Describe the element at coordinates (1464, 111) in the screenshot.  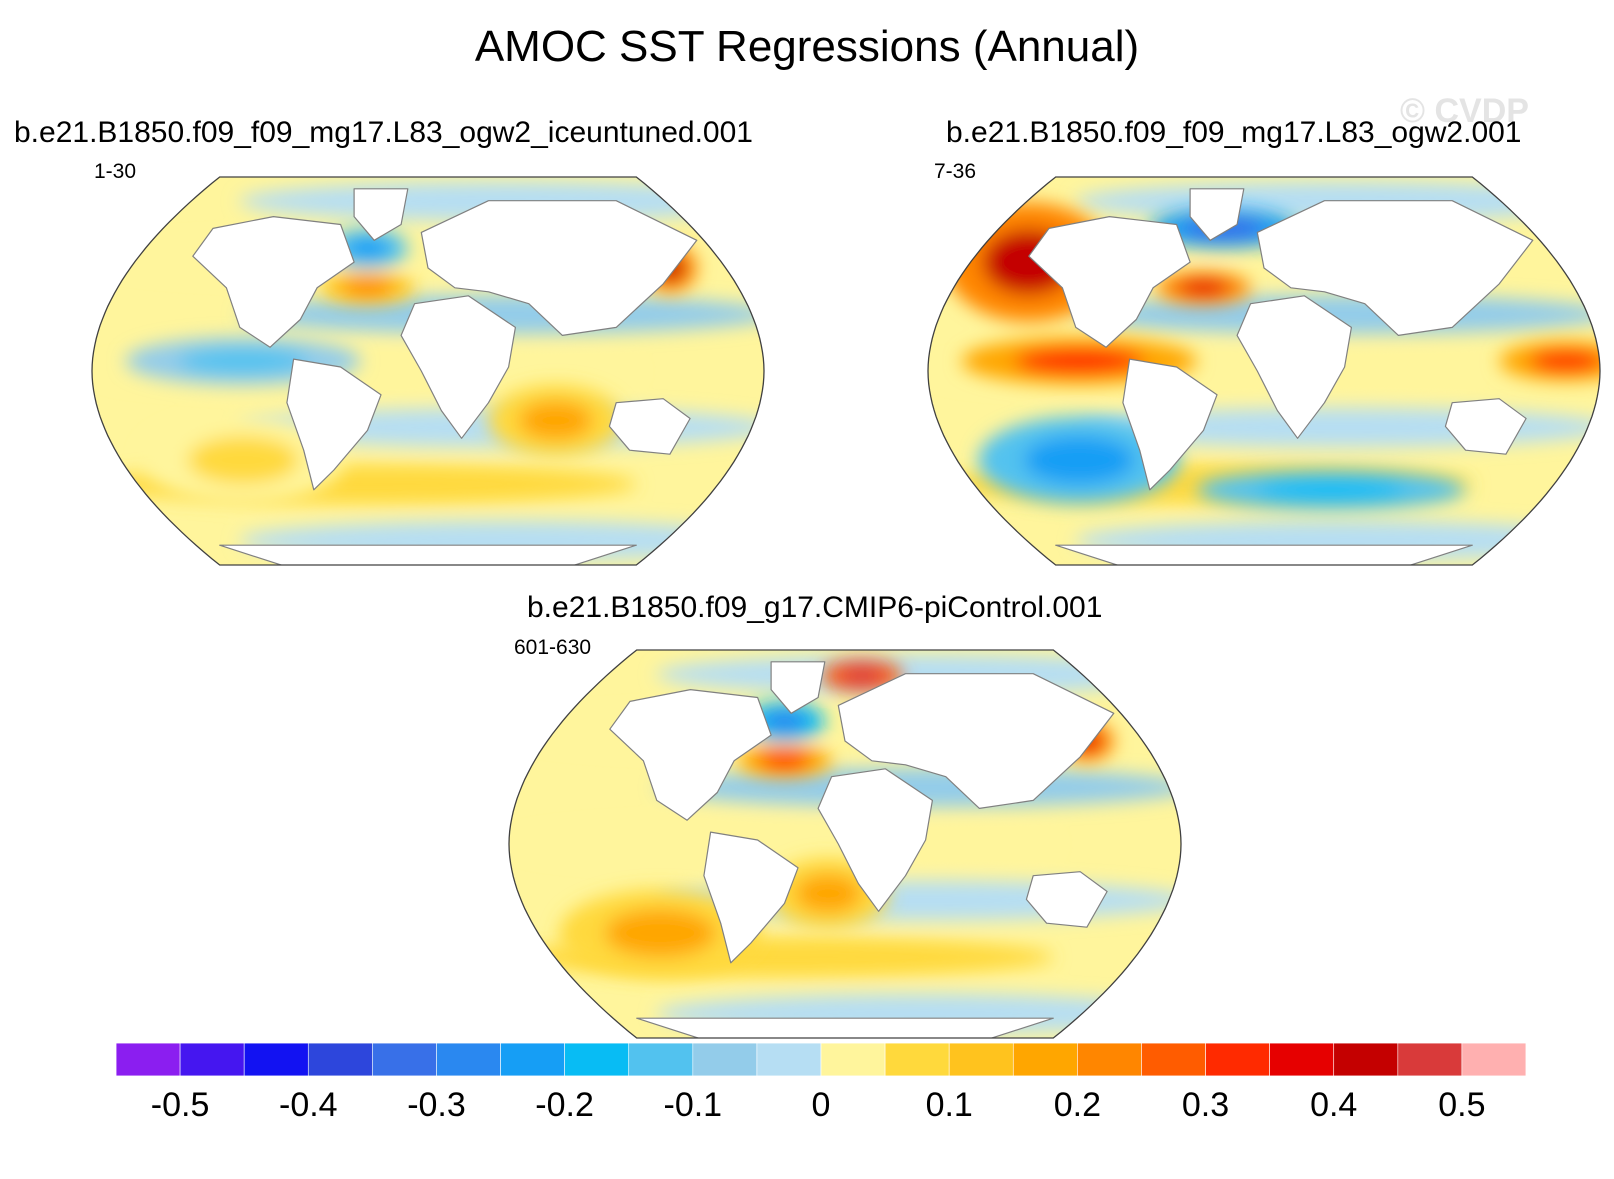
I see `watermark: © CVDP` at that location.